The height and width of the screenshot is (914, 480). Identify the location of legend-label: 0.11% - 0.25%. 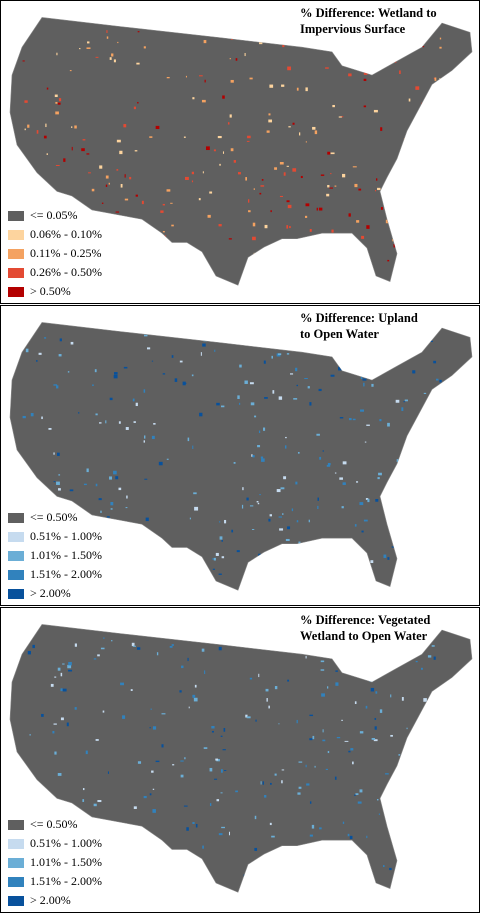
(66, 253).